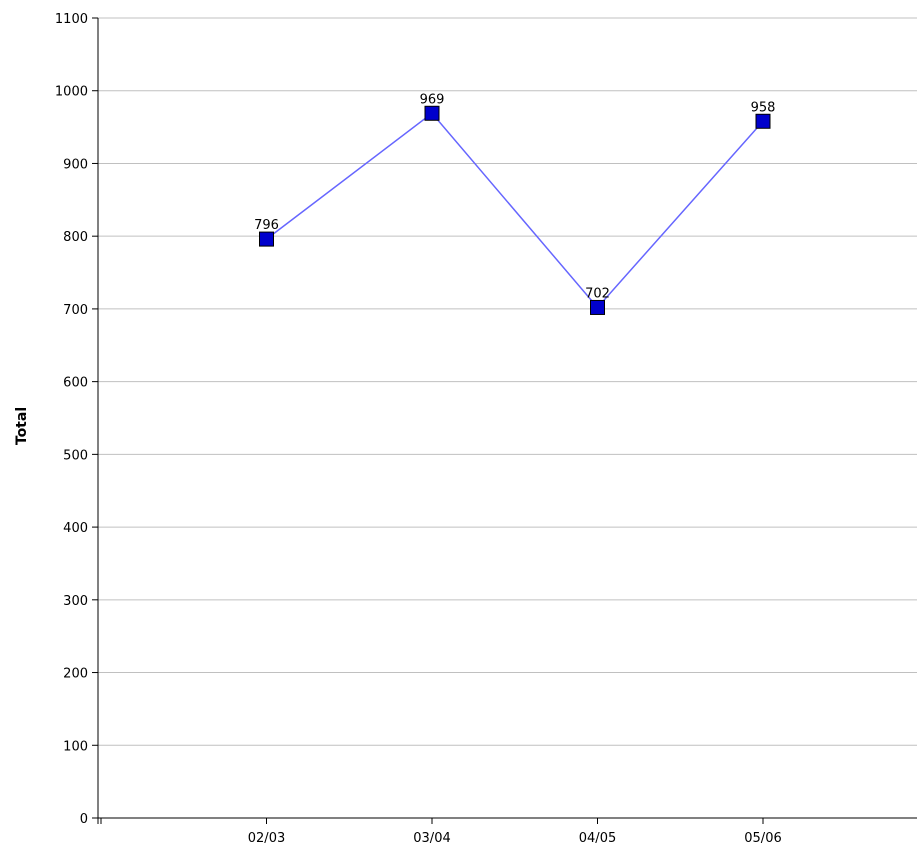  What do you see at coordinates (71, 92) in the screenshot?
I see `y-tick-label: 1000` at bounding box center [71, 92].